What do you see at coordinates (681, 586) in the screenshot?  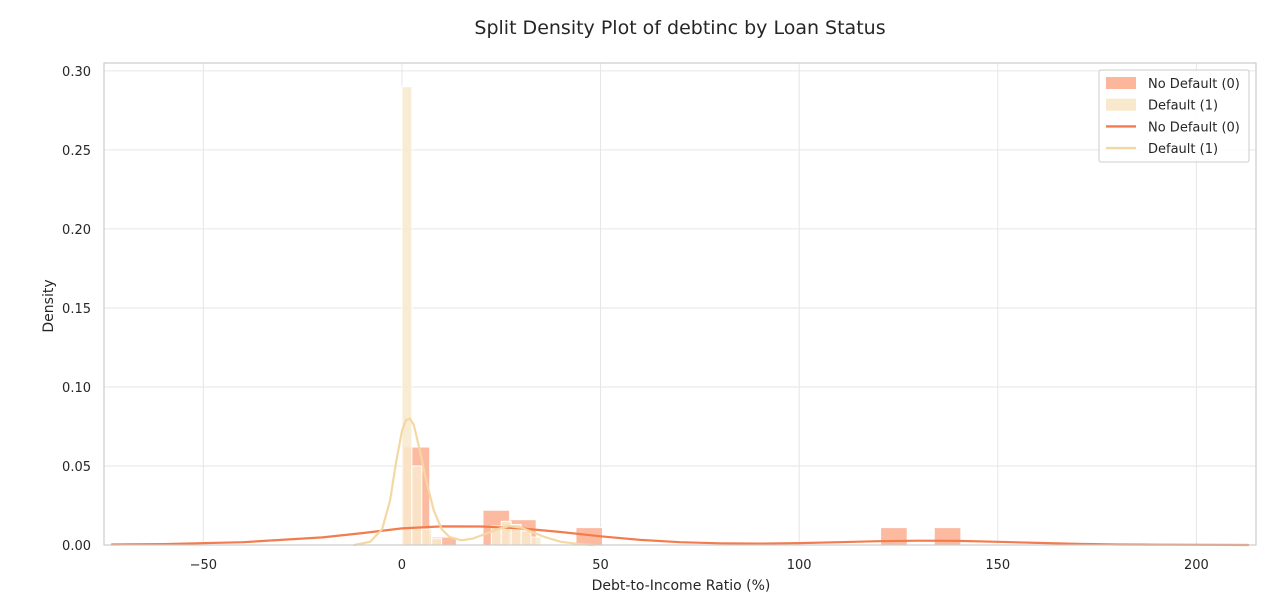 I see `x-axis-label: Debt-to-Income Ratio (%)` at bounding box center [681, 586].